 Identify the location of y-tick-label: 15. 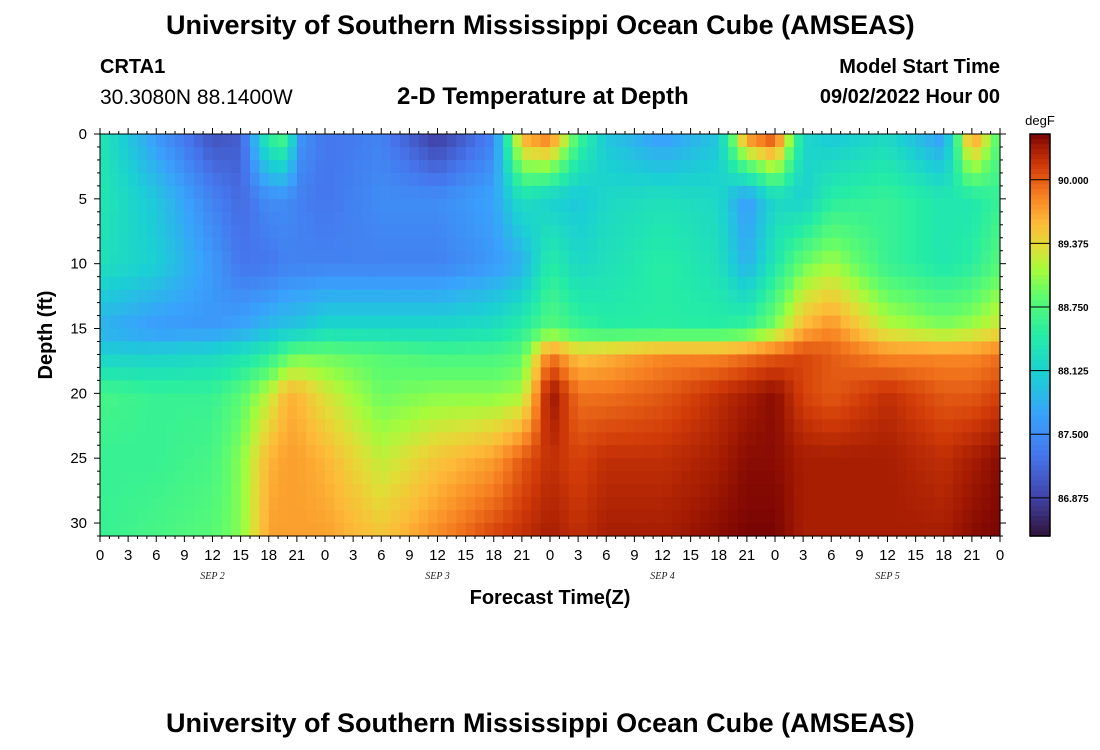
(78, 329).